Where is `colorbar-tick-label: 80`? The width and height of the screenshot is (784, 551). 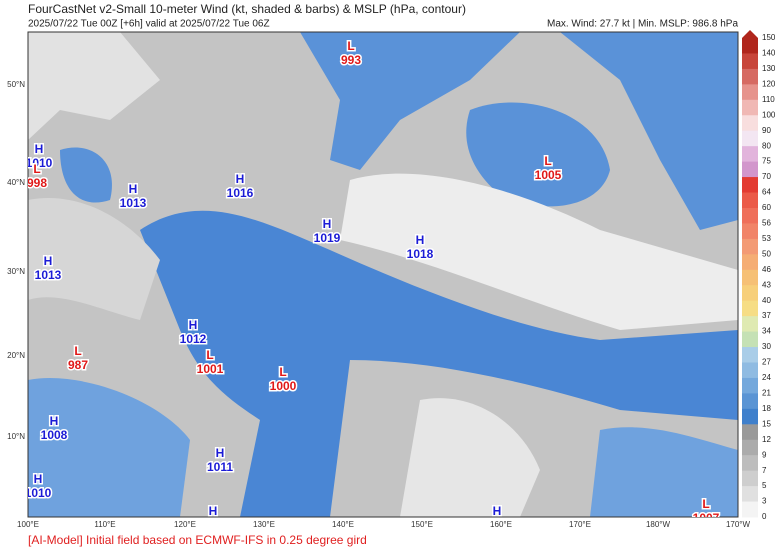 colorbar-tick-label: 80 is located at coordinates (766, 145).